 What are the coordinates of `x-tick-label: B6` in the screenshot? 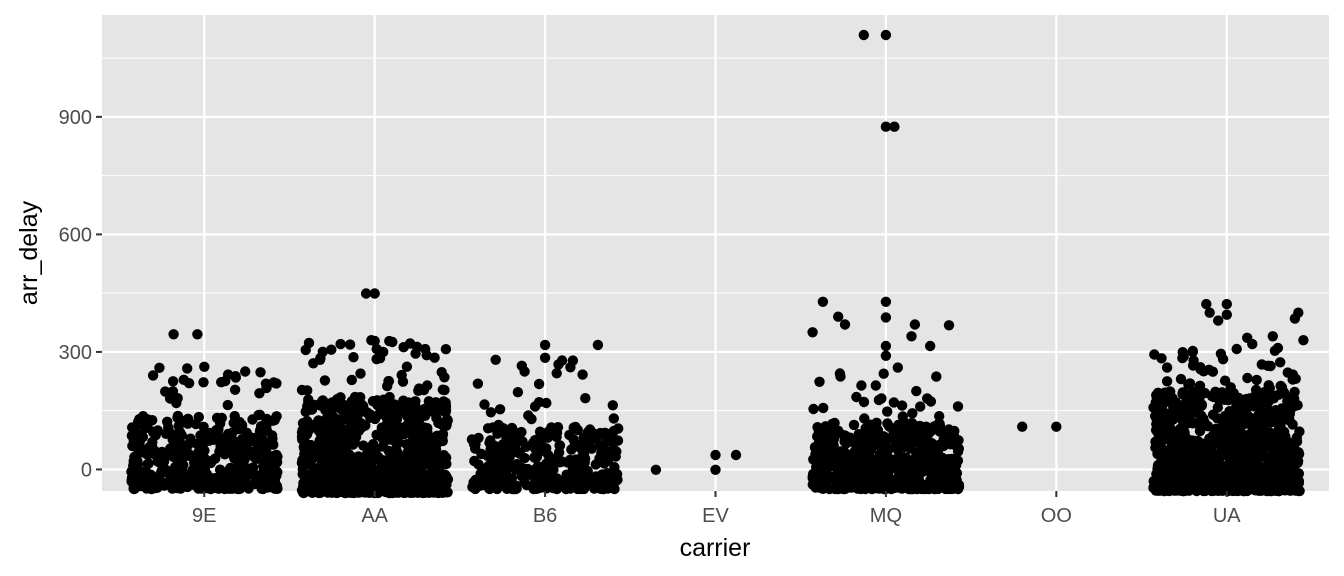 It's located at (545, 516).